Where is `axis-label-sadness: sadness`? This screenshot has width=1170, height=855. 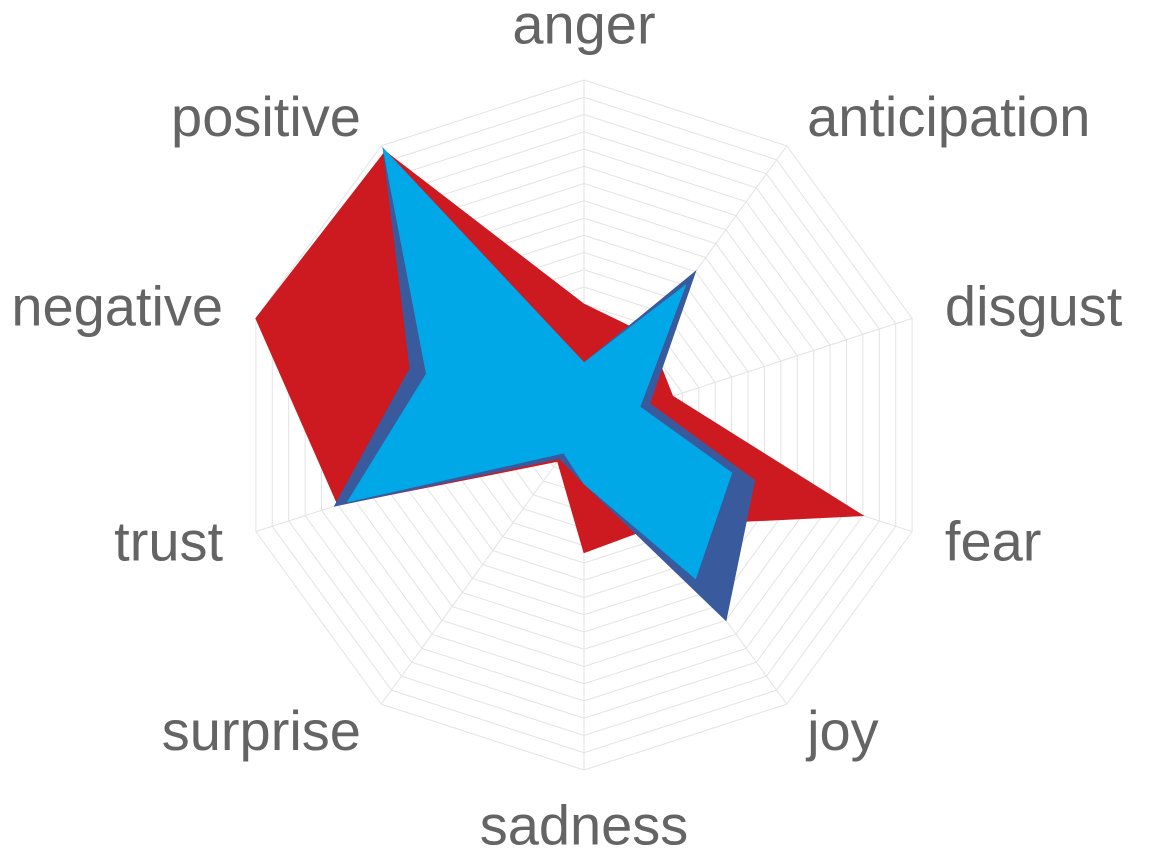 axis-label-sadness: sadness is located at coordinates (584, 824).